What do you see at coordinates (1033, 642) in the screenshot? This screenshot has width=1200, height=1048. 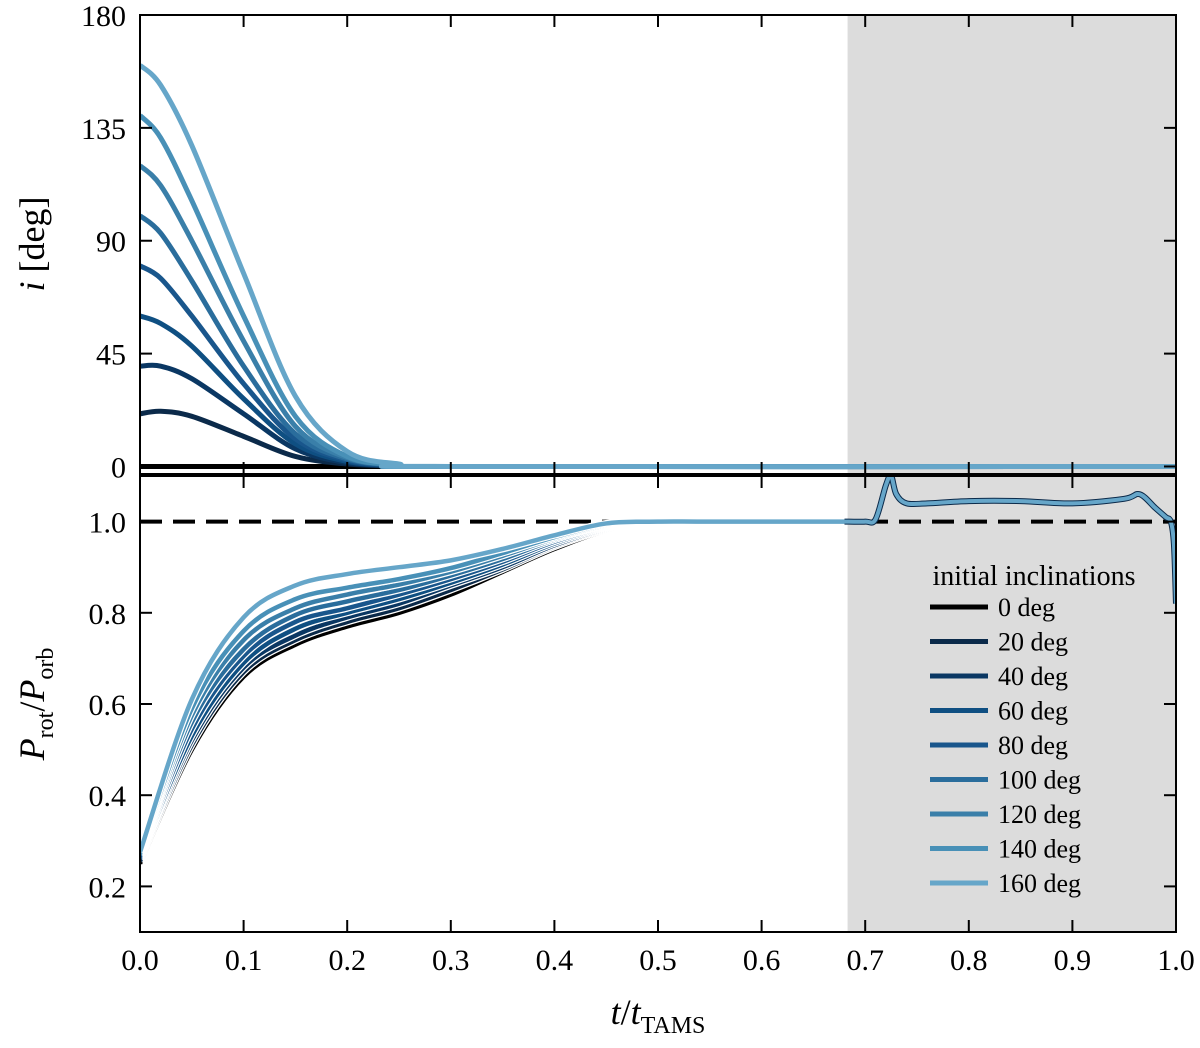 I see `legend-label: 20 deg` at bounding box center [1033, 642].